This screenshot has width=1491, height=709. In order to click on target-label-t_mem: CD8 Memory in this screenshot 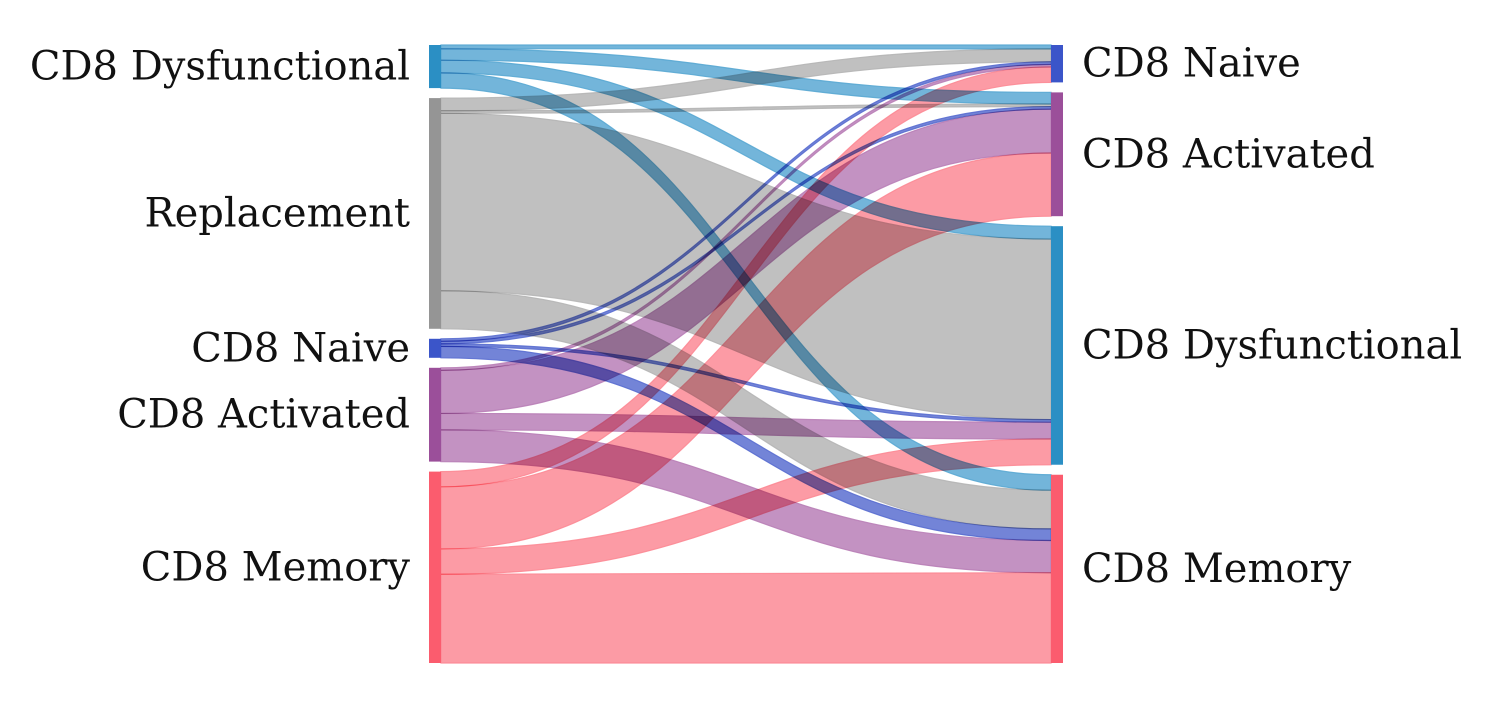, I will do `click(1217, 569)`.